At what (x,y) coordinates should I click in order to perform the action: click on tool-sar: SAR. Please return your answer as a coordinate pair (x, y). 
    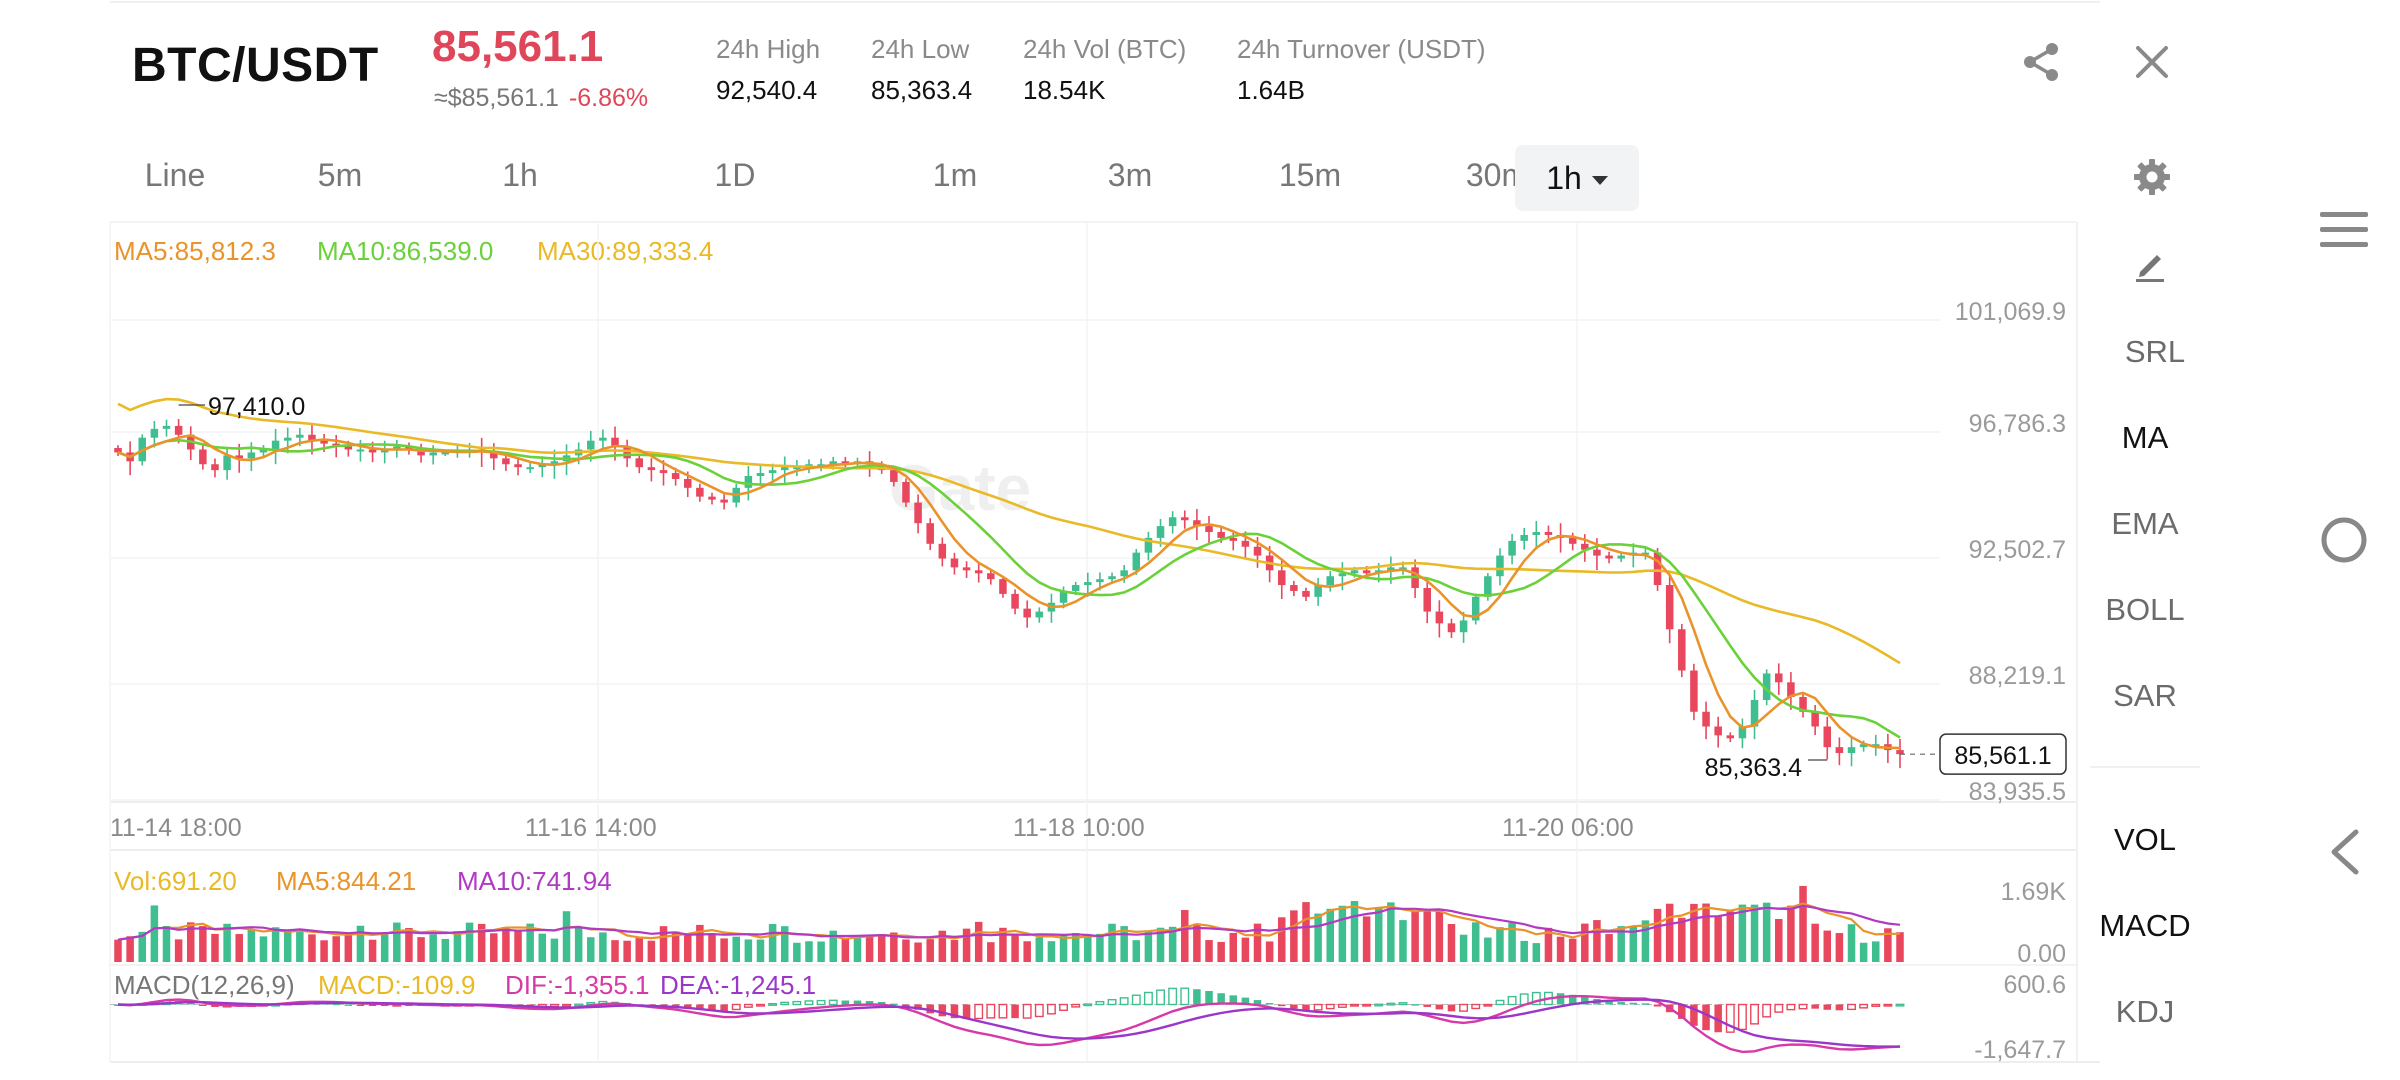
    Looking at the image, I should click on (2145, 695).